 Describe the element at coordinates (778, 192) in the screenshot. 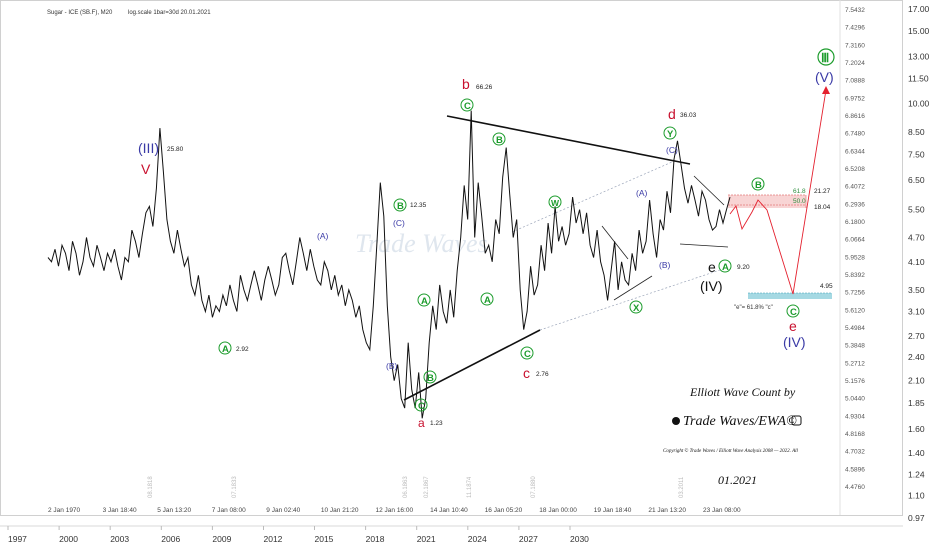

I see `projection-path` at that location.